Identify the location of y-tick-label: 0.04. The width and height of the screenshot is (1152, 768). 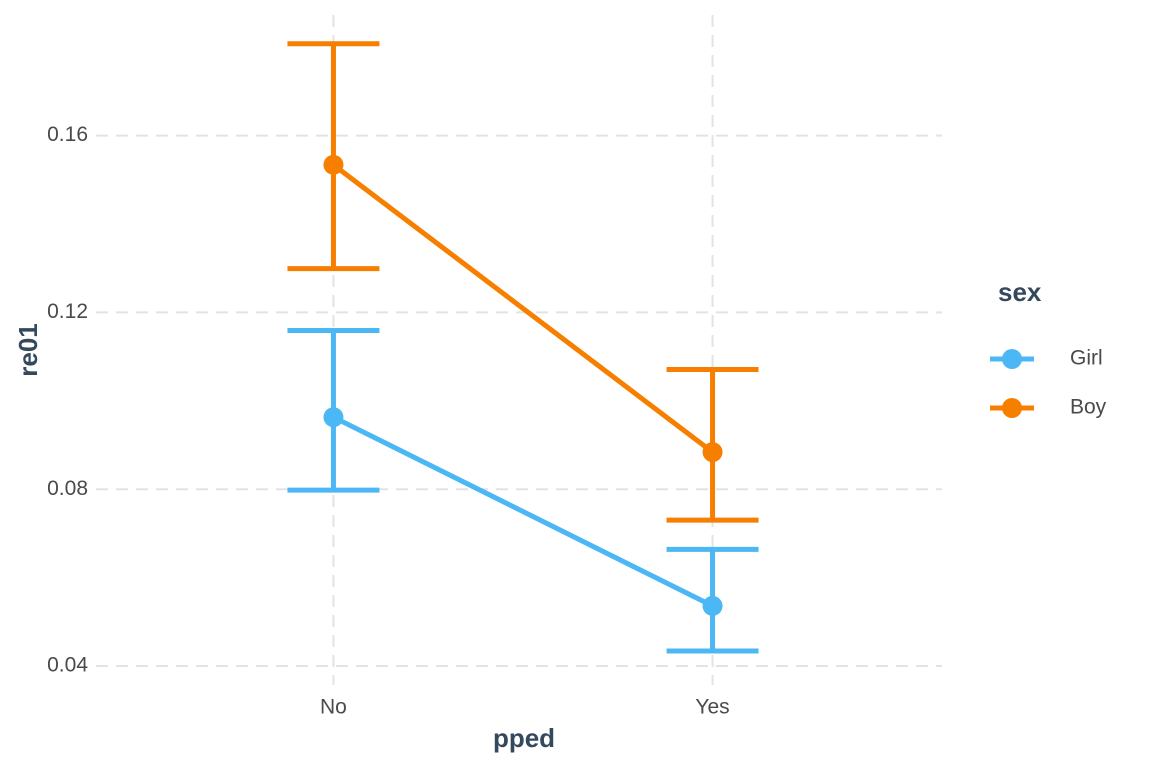
(67, 665).